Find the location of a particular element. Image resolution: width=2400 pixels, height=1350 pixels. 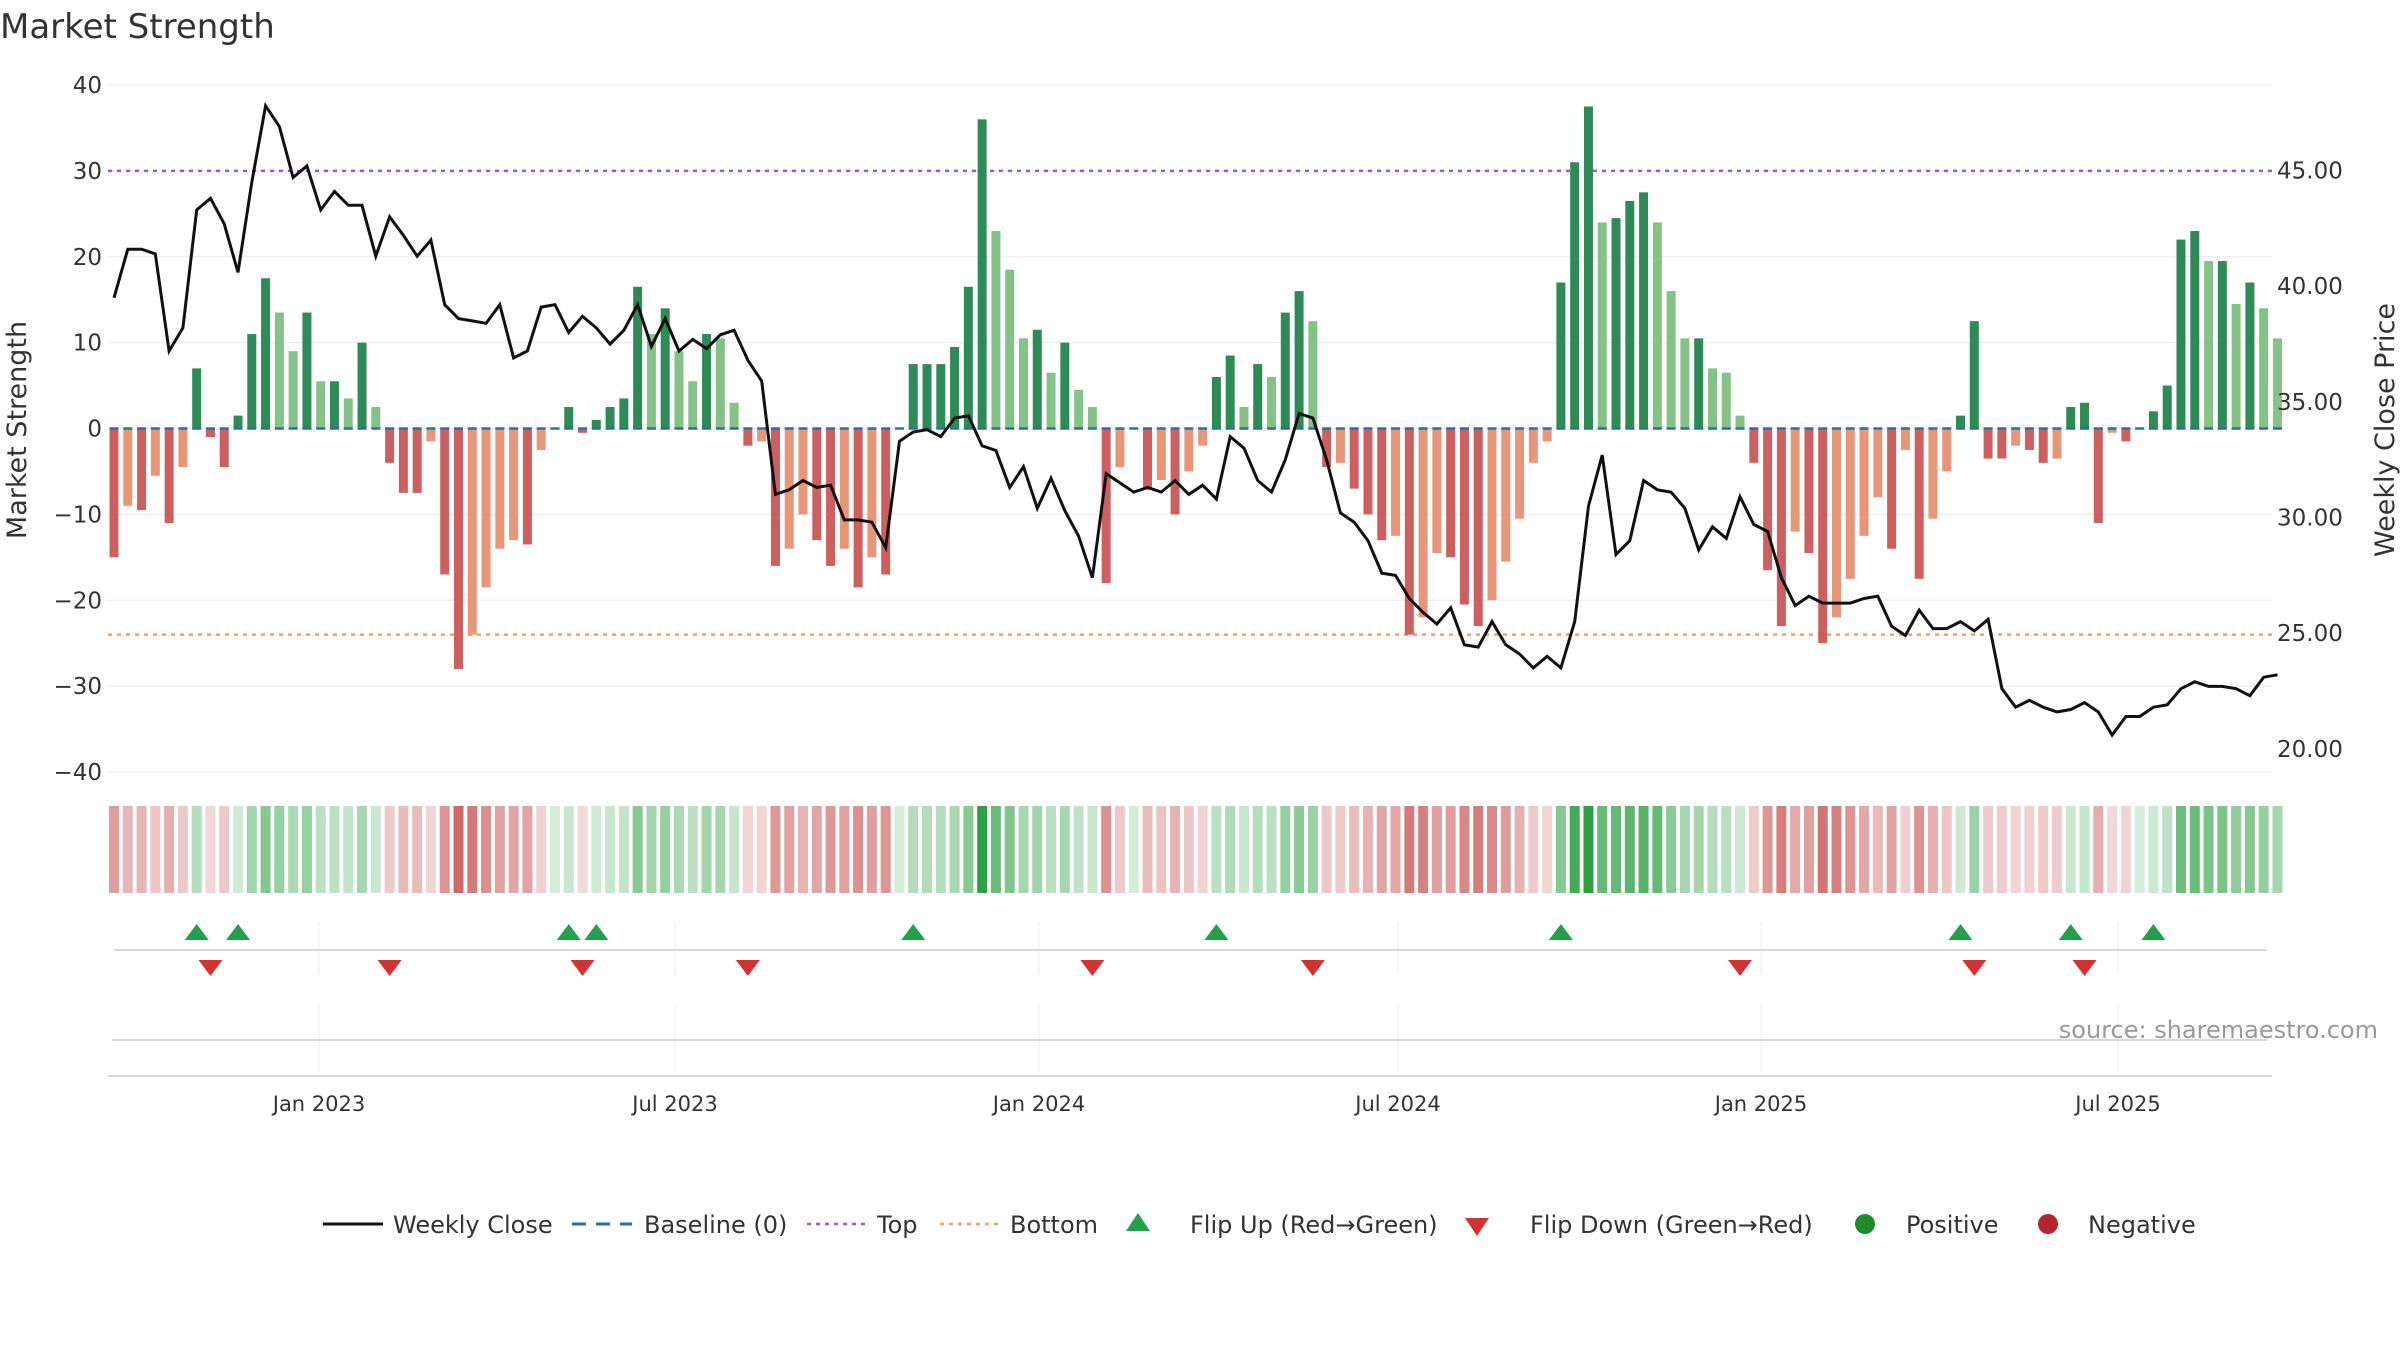

legend-label-weekly-close: Weekly Close is located at coordinates (473, 1225).